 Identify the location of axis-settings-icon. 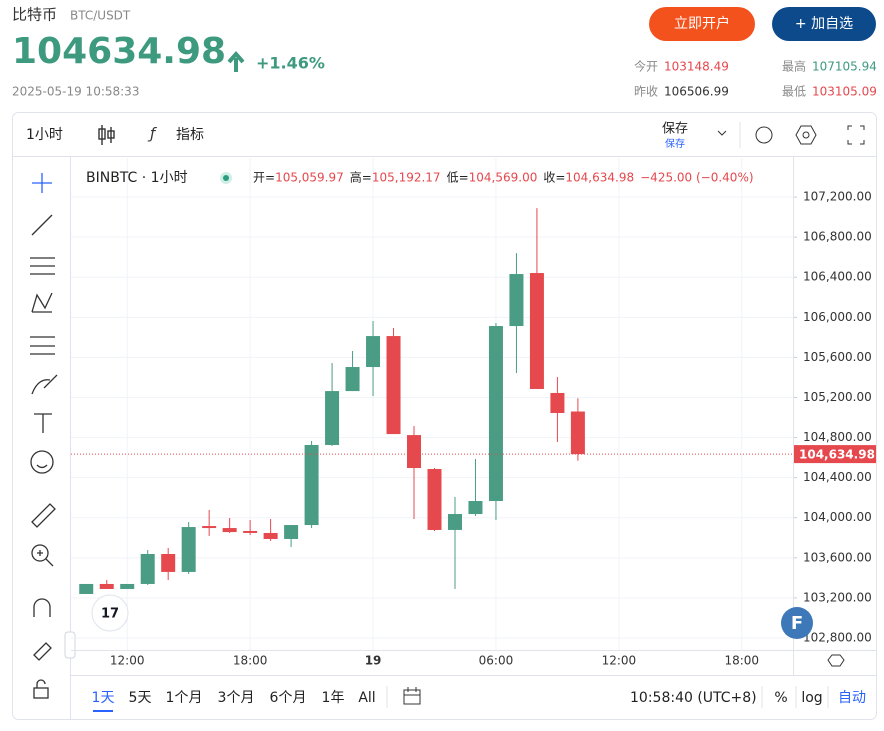
(836, 660).